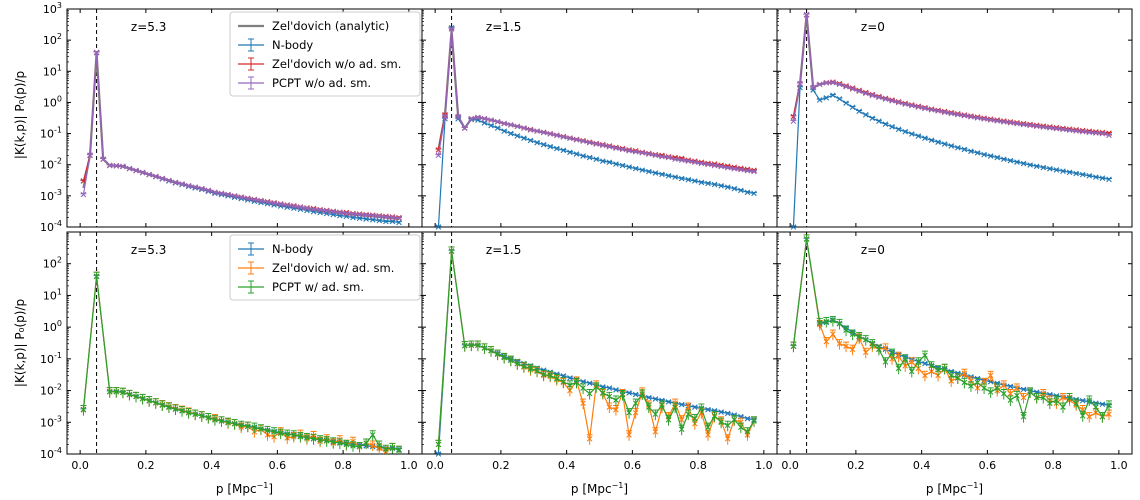 The width and height of the screenshot is (1140, 500). What do you see at coordinates (148, 27) in the screenshot?
I see `panel-top-1-z-label: z=5.3` at bounding box center [148, 27].